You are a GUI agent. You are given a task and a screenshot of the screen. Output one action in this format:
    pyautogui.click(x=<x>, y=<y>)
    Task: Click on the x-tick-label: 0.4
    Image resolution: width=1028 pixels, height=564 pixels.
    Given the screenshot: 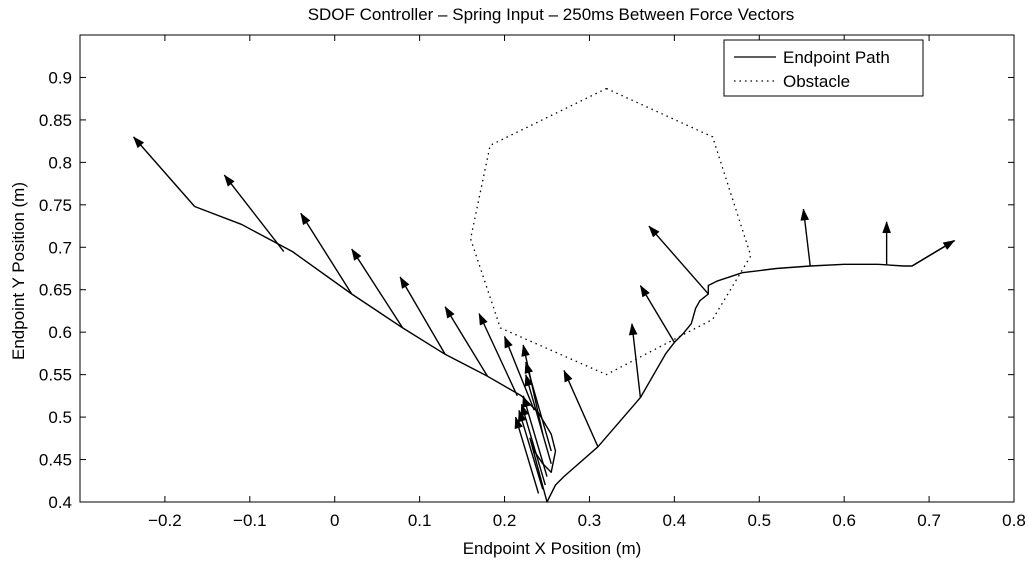 What is the action you would take?
    pyautogui.click(x=675, y=520)
    